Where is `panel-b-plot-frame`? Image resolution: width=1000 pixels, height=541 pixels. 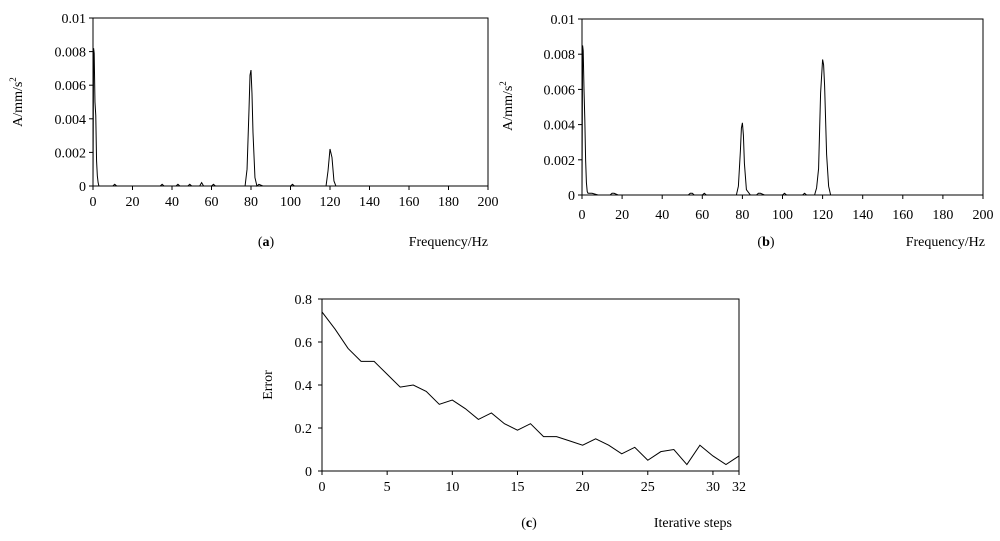
panel-b-plot-frame is located at coordinates (782, 107).